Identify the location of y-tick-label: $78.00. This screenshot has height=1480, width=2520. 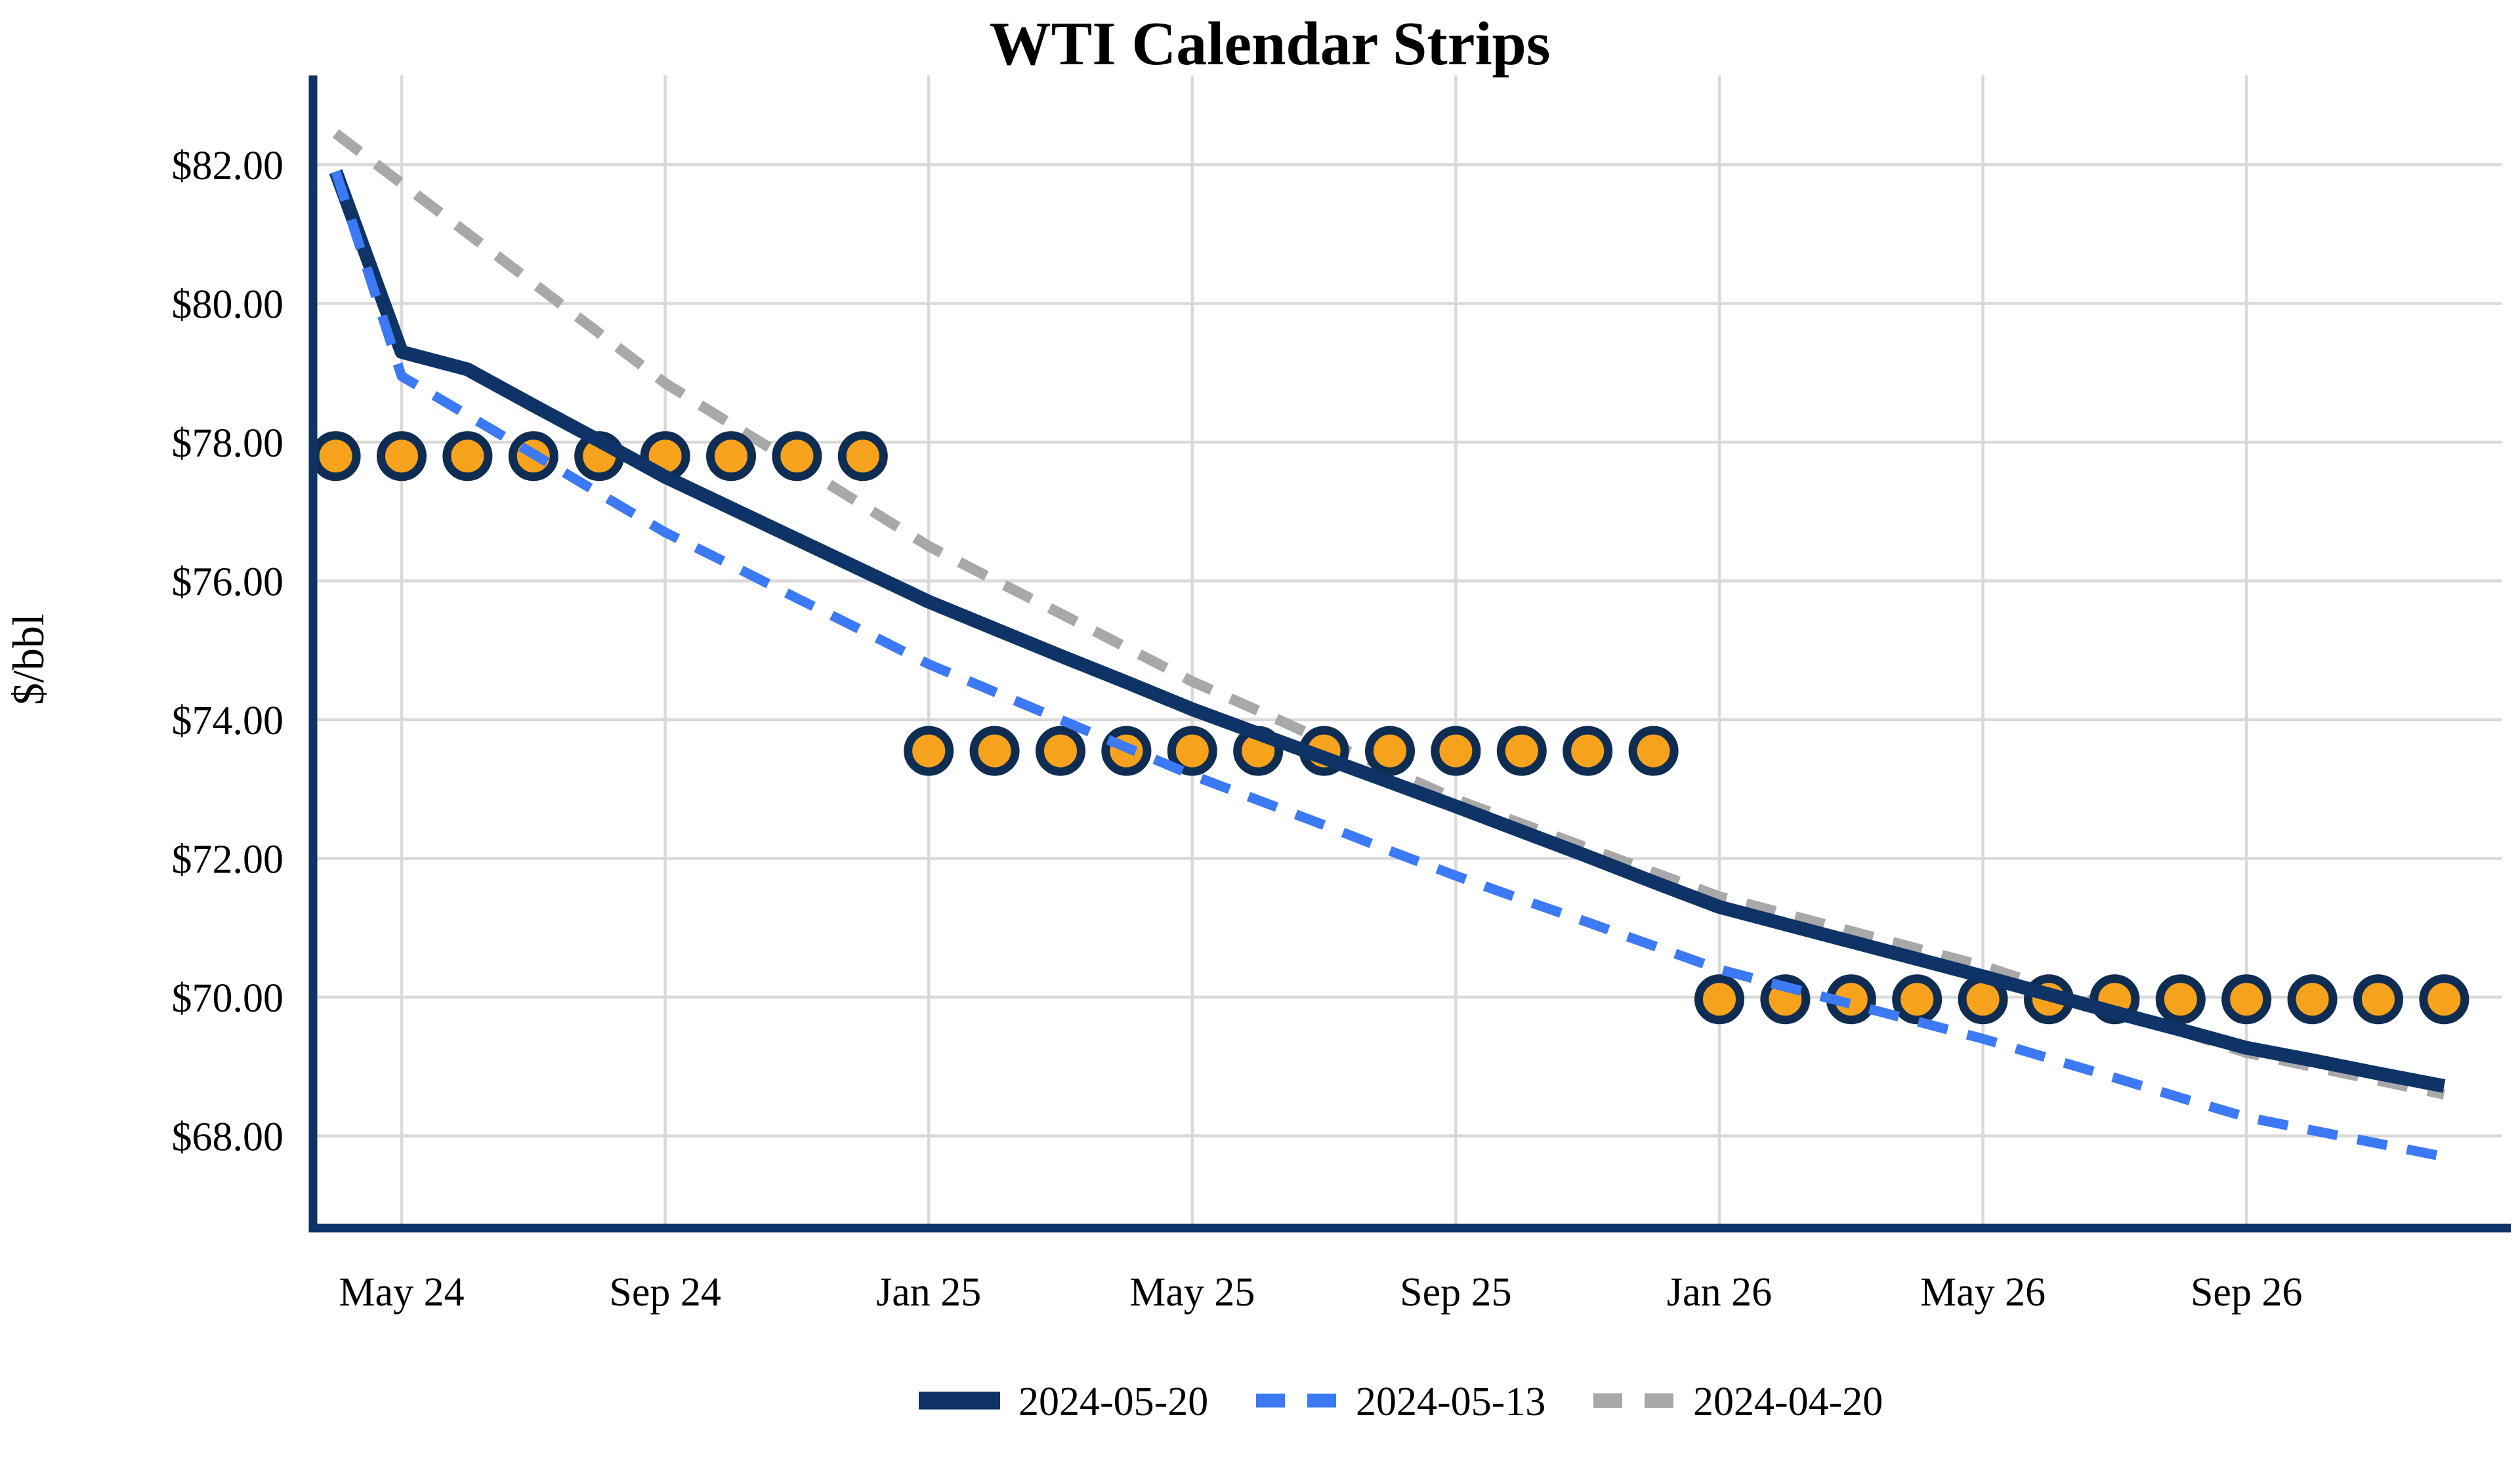
(228, 443).